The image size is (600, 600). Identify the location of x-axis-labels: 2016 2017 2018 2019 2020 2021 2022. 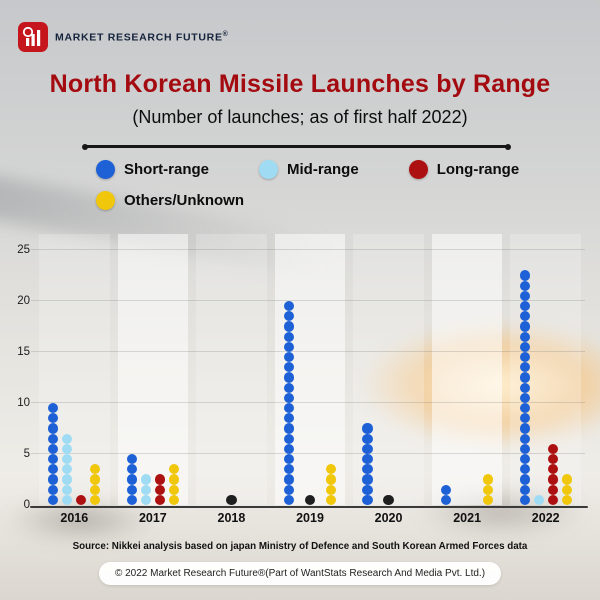
(310, 520).